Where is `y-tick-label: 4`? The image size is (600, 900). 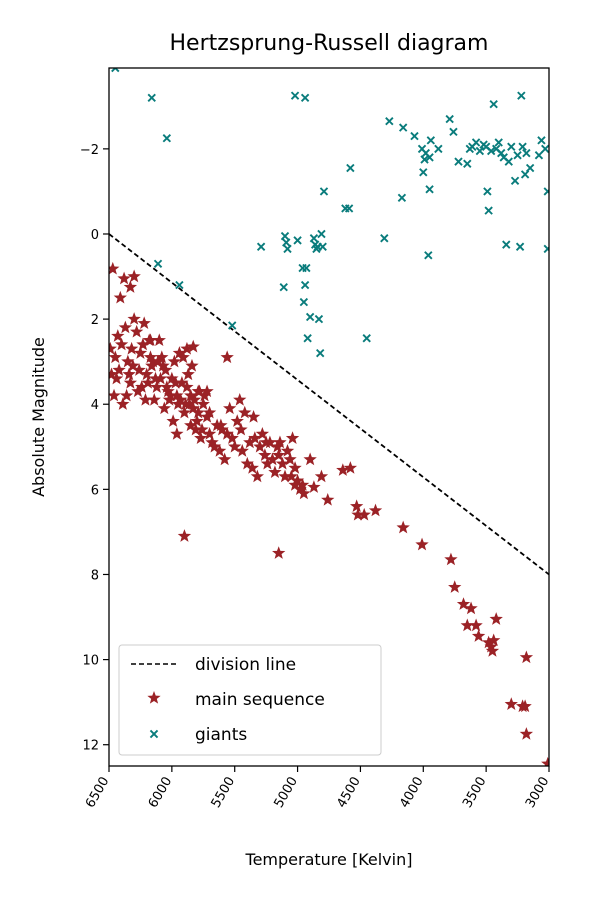 y-tick-label: 4 is located at coordinates (95, 405).